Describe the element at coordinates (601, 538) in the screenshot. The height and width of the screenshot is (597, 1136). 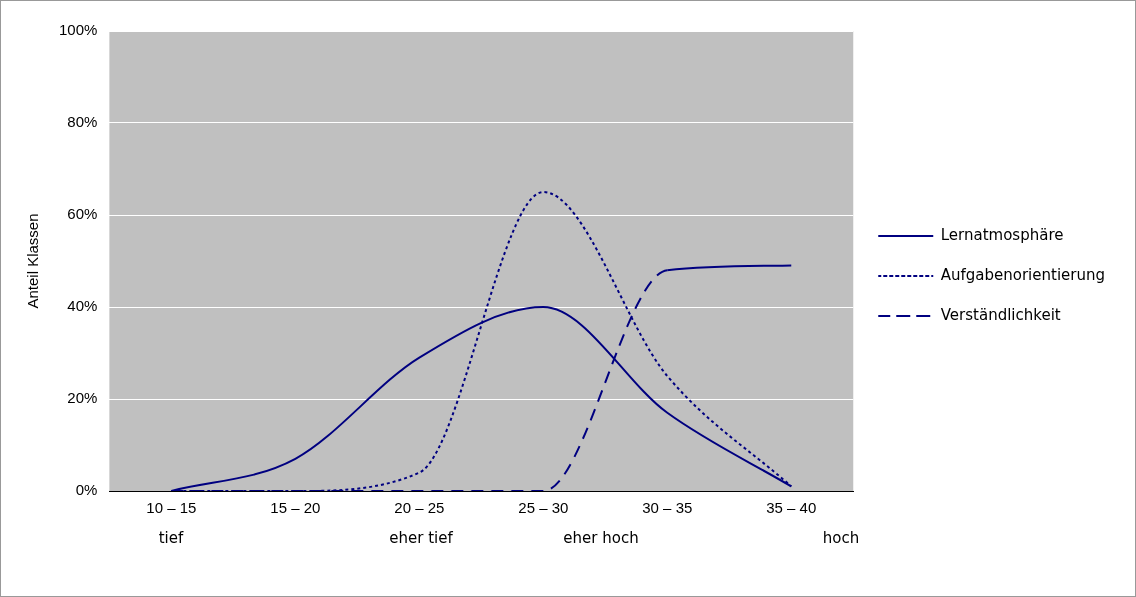
I see `text: eher hoch` at that location.